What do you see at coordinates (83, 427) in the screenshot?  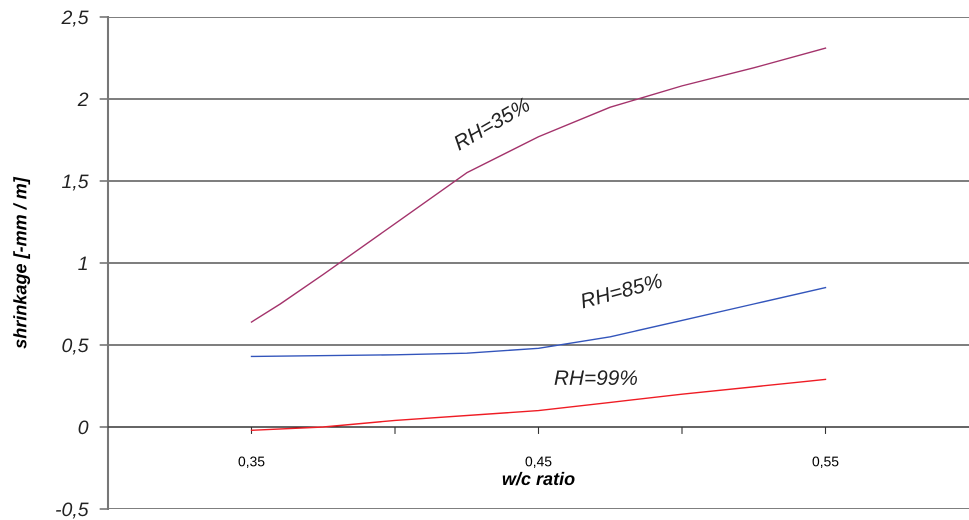 I see `y-tick-label: 0` at bounding box center [83, 427].